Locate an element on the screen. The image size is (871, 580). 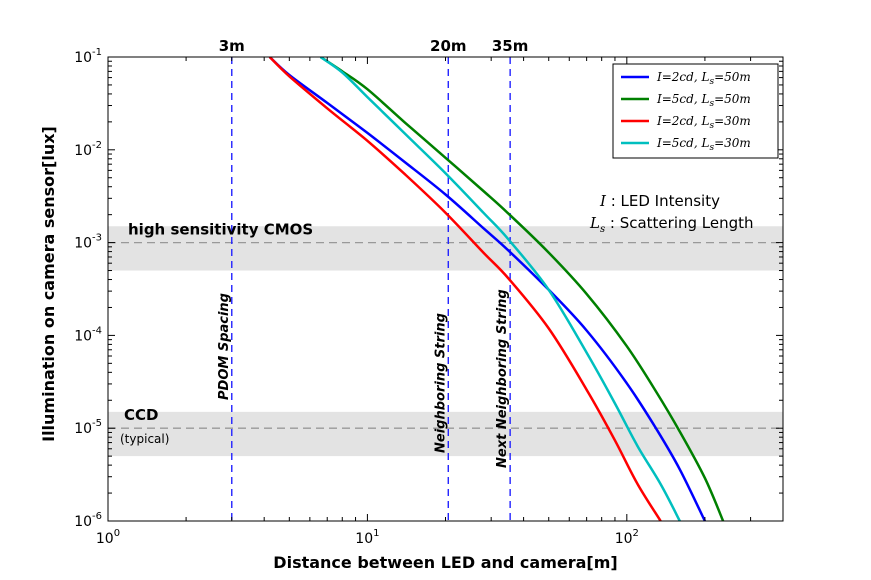
y-tick-label: 10⁻⁵ is located at coordinates (88, 427).